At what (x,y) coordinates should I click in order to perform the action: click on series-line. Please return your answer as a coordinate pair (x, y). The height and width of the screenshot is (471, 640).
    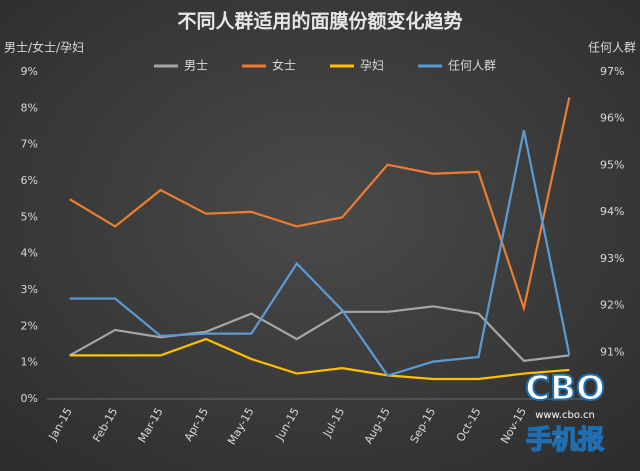
    Looking at the image, I should click on (319, 359).